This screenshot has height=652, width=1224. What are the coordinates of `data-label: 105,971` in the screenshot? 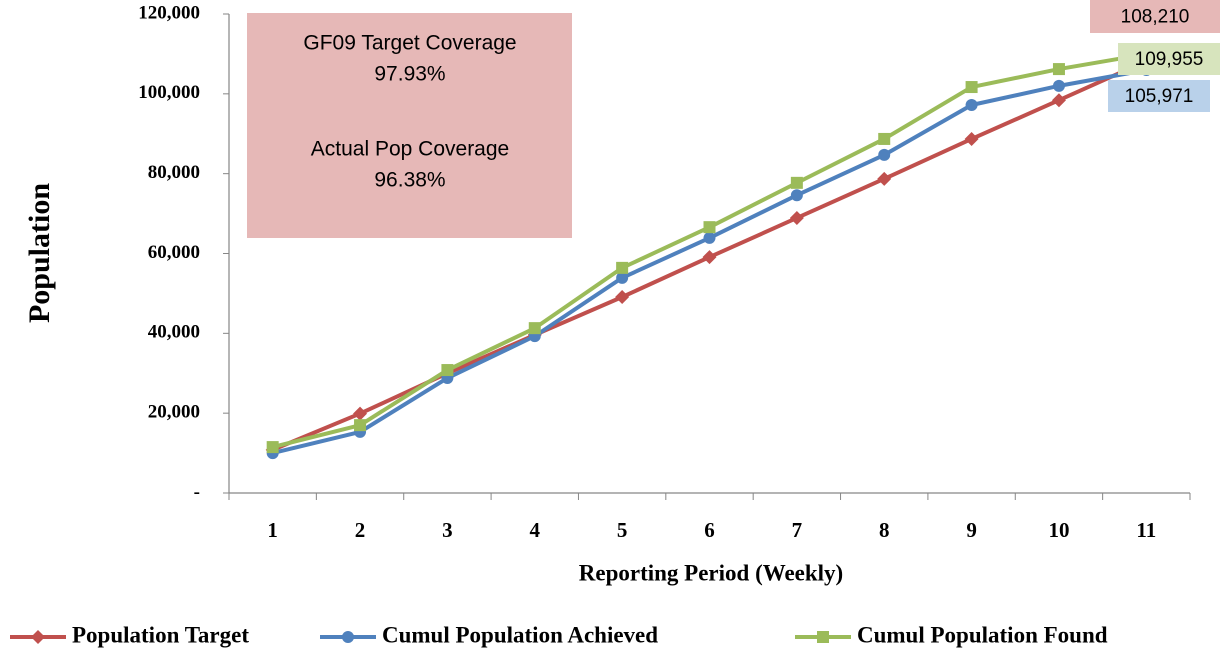 It's located at (1159, 96).